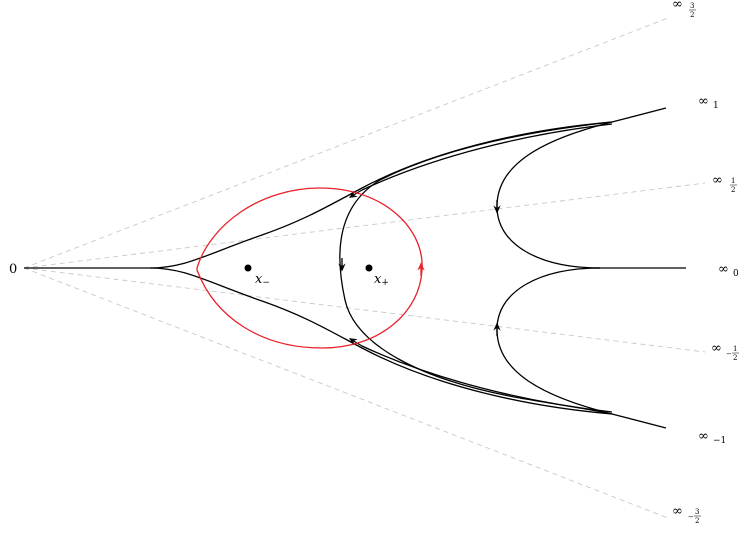 This screenshot has width=745, height=533. I want to click on inf-neg-3-2-sign: −, so click(691, 517).